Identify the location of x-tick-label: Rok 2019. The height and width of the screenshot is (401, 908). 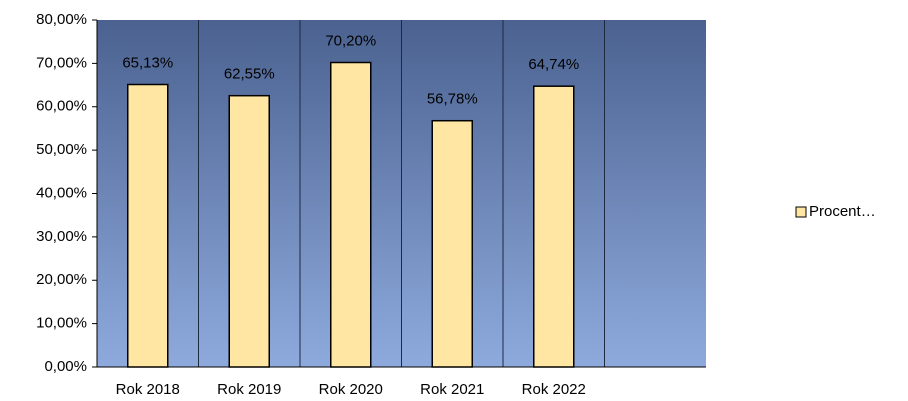
(249, 389).